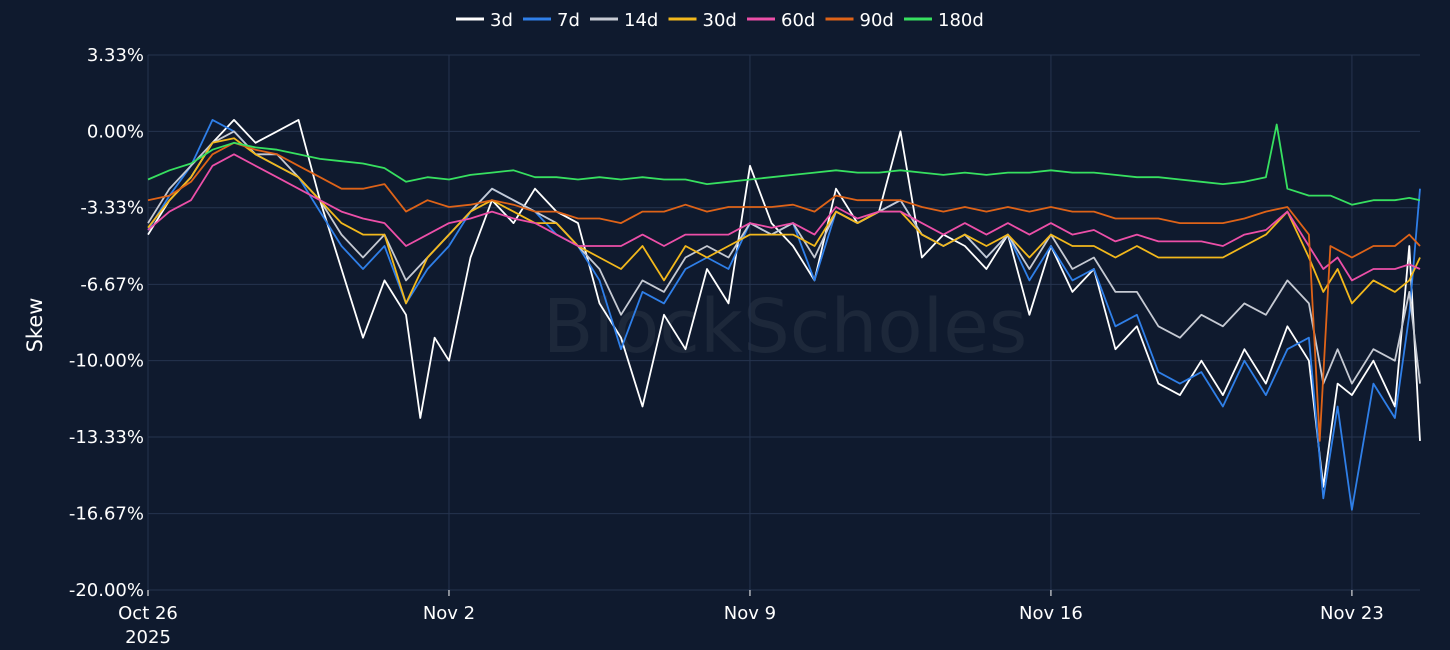  I want to click on y-tick-label: -6.67%, so click(112, 284).